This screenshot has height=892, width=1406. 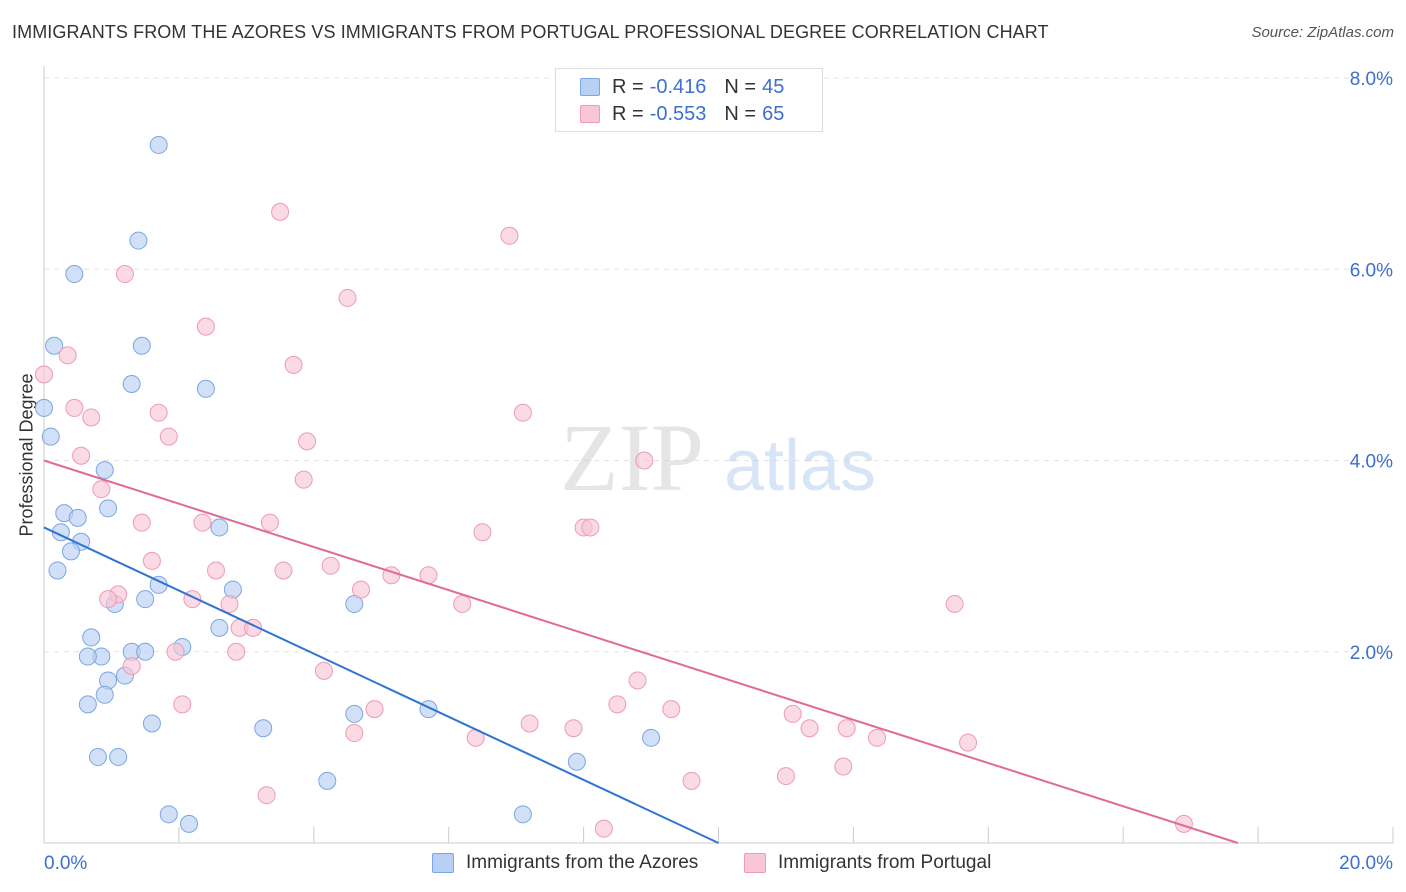 I want to click on stats-row-portugal: R = -0.553 N = 65, so click(x=682, y=114).